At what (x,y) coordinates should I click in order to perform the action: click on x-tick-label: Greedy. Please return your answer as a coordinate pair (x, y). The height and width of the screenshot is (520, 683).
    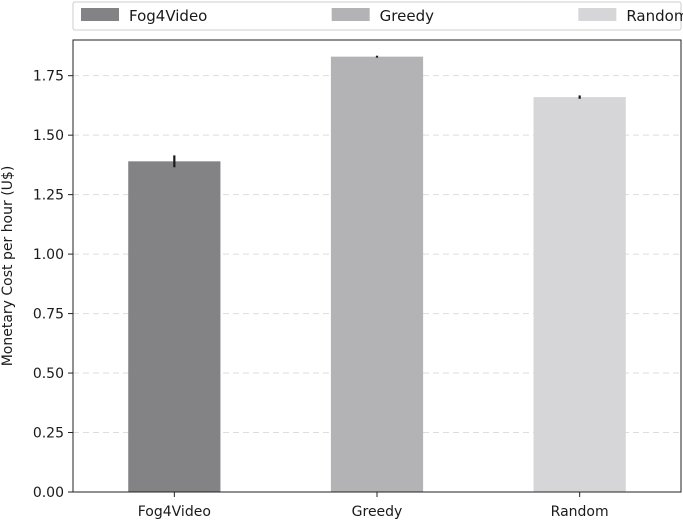
    Looking at the image, I should click on (377, 512).